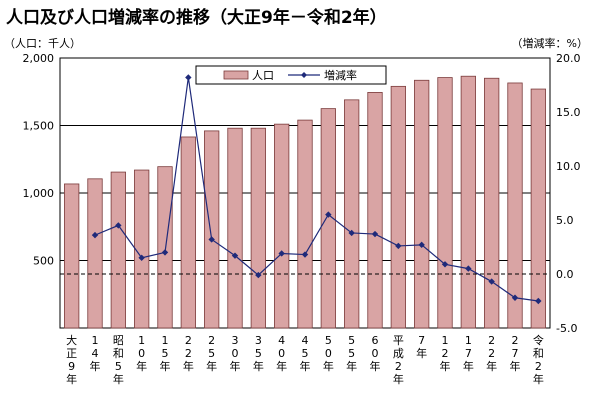  I want to click on x-tick-label: 6, so click(375, 340).